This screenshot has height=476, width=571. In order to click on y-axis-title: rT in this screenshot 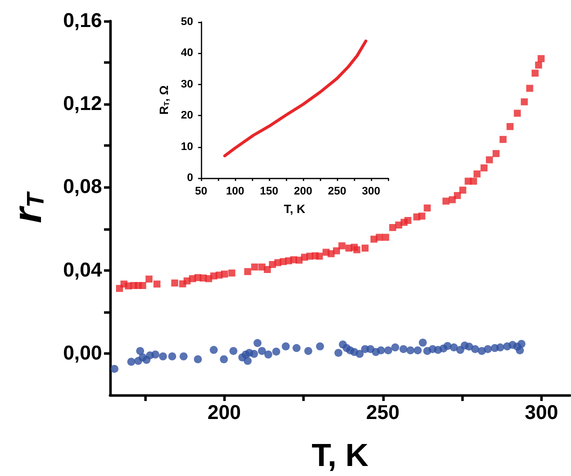, I will do `click(28, 207)`.